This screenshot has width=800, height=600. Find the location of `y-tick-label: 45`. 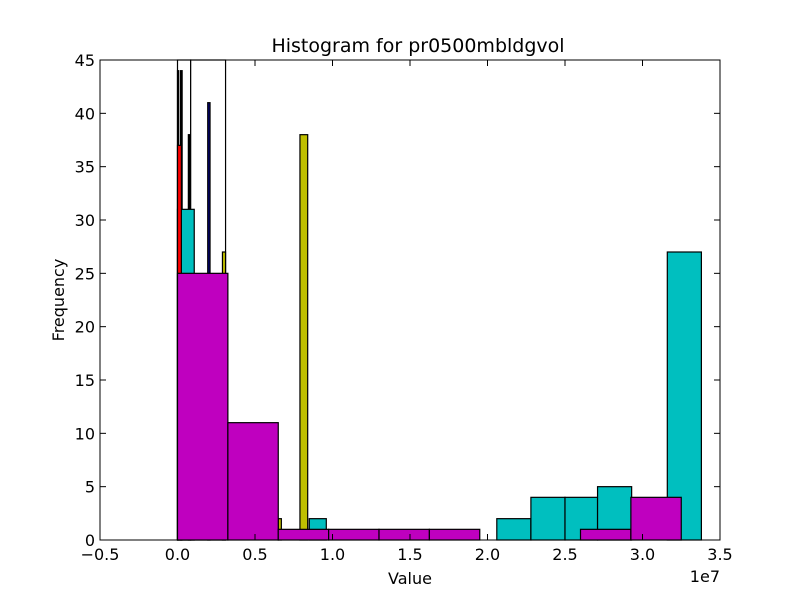

y-tick-label: 45 is located at coordinates (85, 60).